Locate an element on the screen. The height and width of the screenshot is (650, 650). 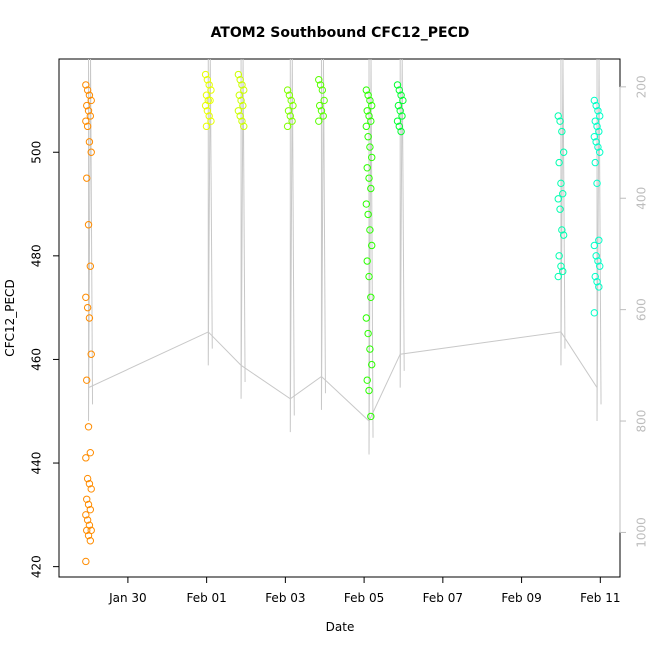
y-axis-label: CFC12_PECD is located at coordinates (10, 317).